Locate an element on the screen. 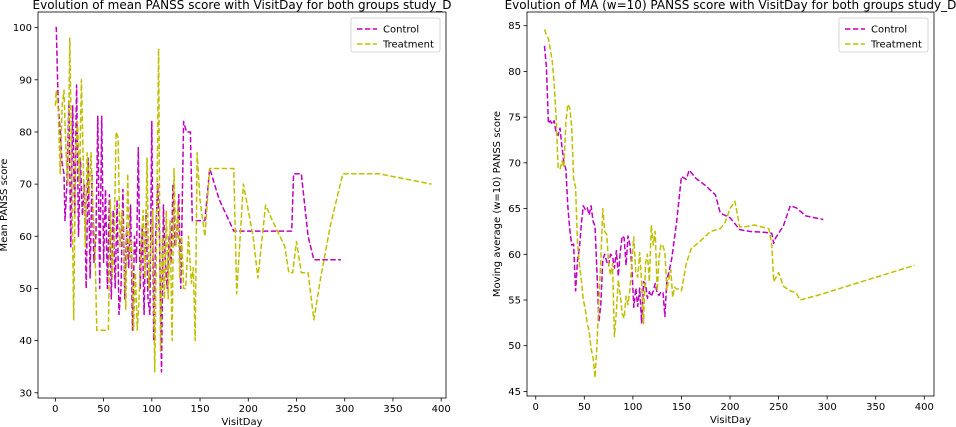  left-x-tick-label: 300 is located at coordinates (344, 409).